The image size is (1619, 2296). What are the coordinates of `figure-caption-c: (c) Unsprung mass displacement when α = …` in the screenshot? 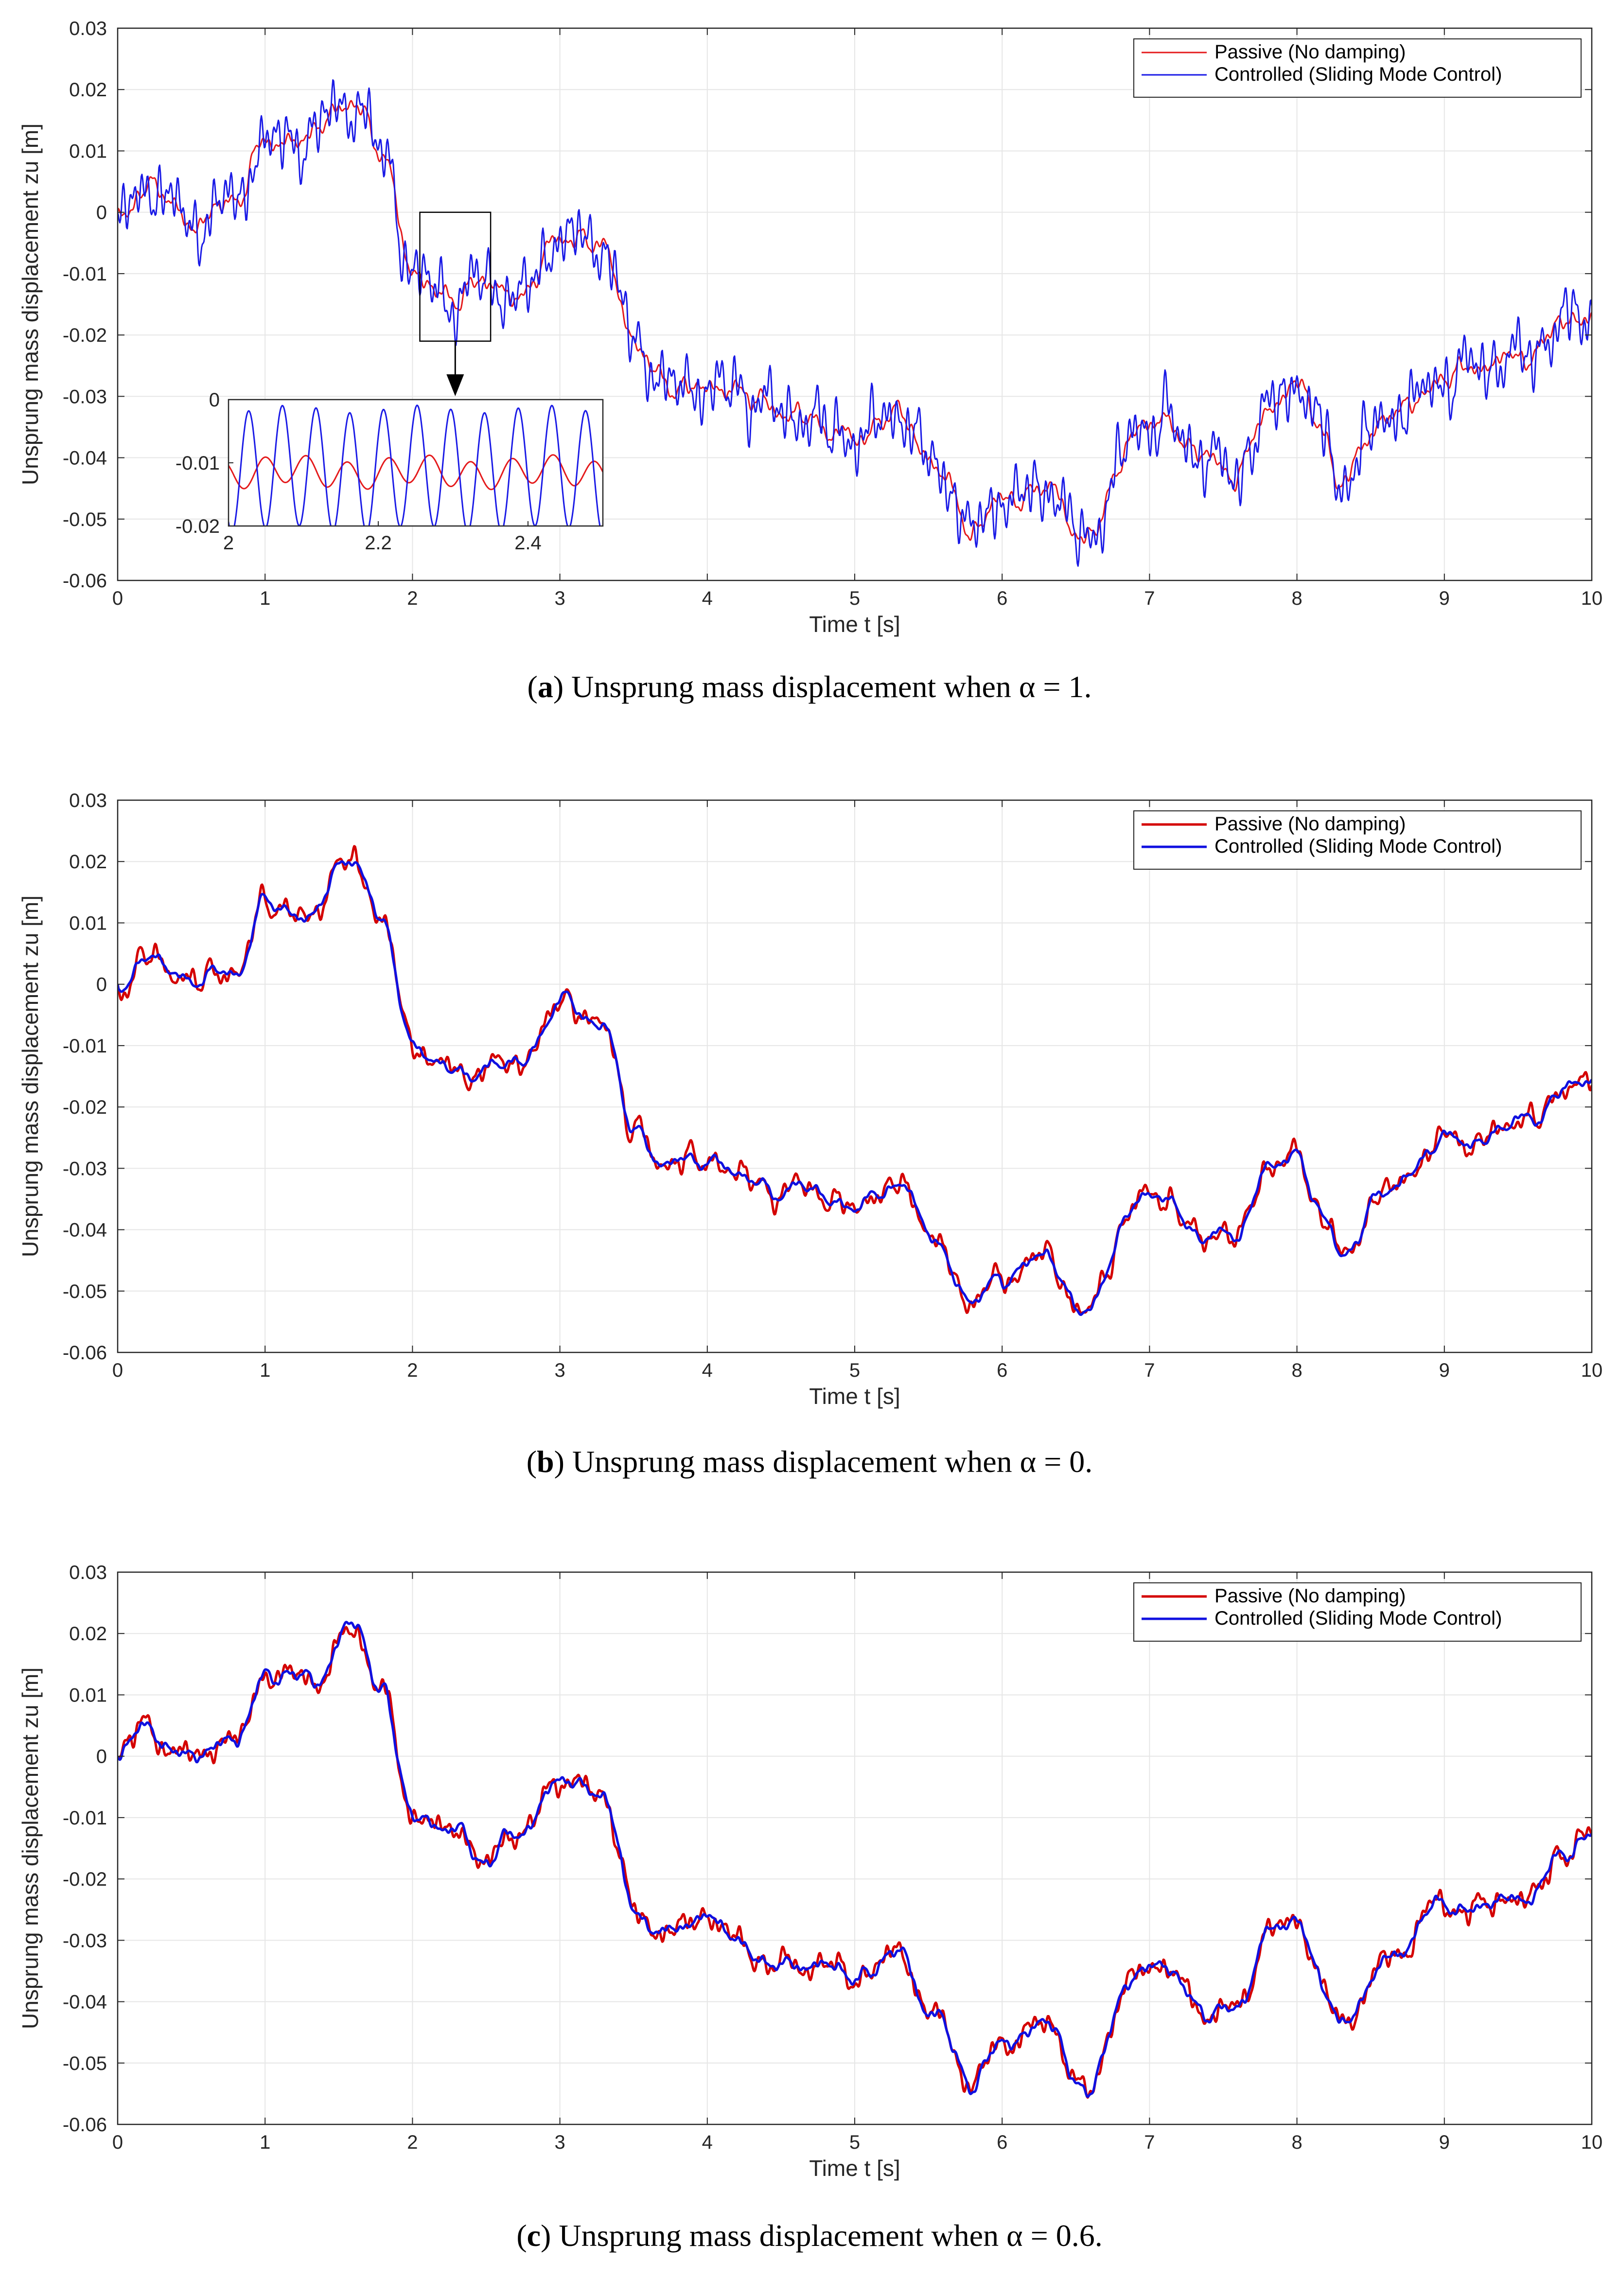 It's located at (809, 2235).